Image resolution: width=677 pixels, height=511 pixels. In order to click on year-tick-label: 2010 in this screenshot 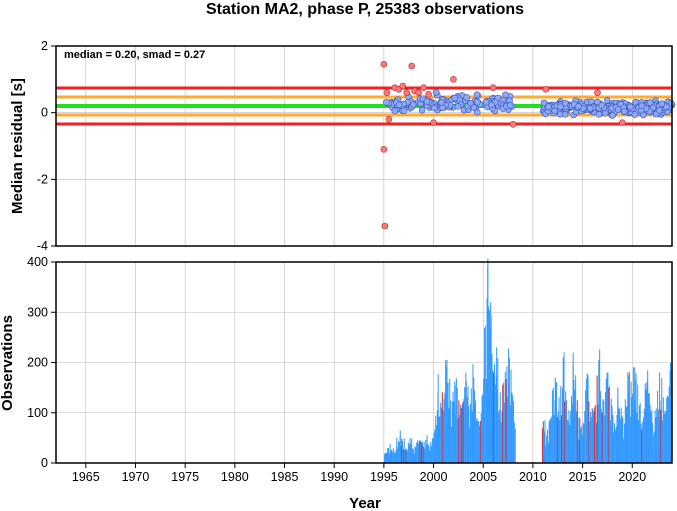, I will do `click(533, 477)`.